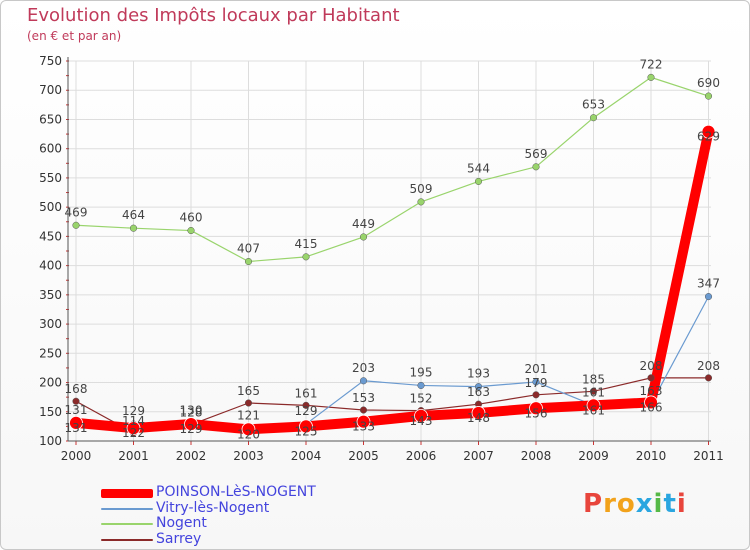 The image size is (750, 550). What do you see at coordinates (50, 412) in the screenshot?
I see `y-tick-label: 150` at bounding box center [50, 412].